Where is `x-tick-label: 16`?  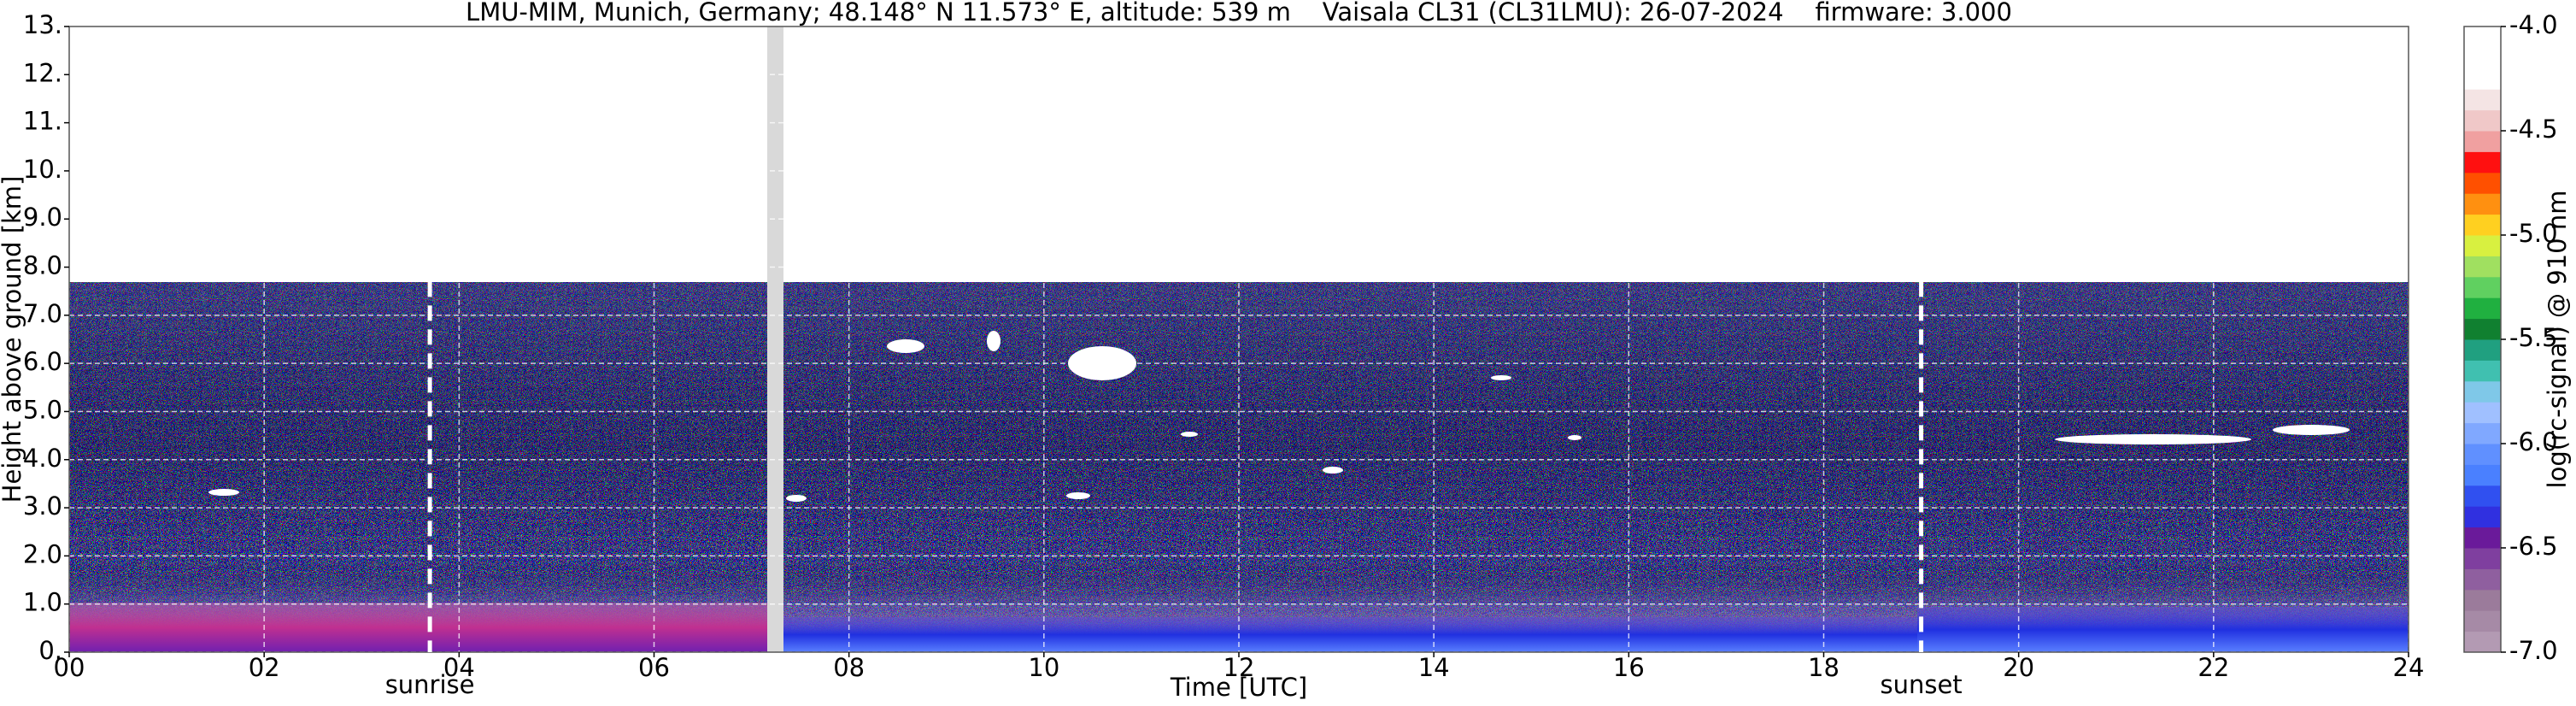
x-tick-label: 16 is located at coordinates (1629, 667).